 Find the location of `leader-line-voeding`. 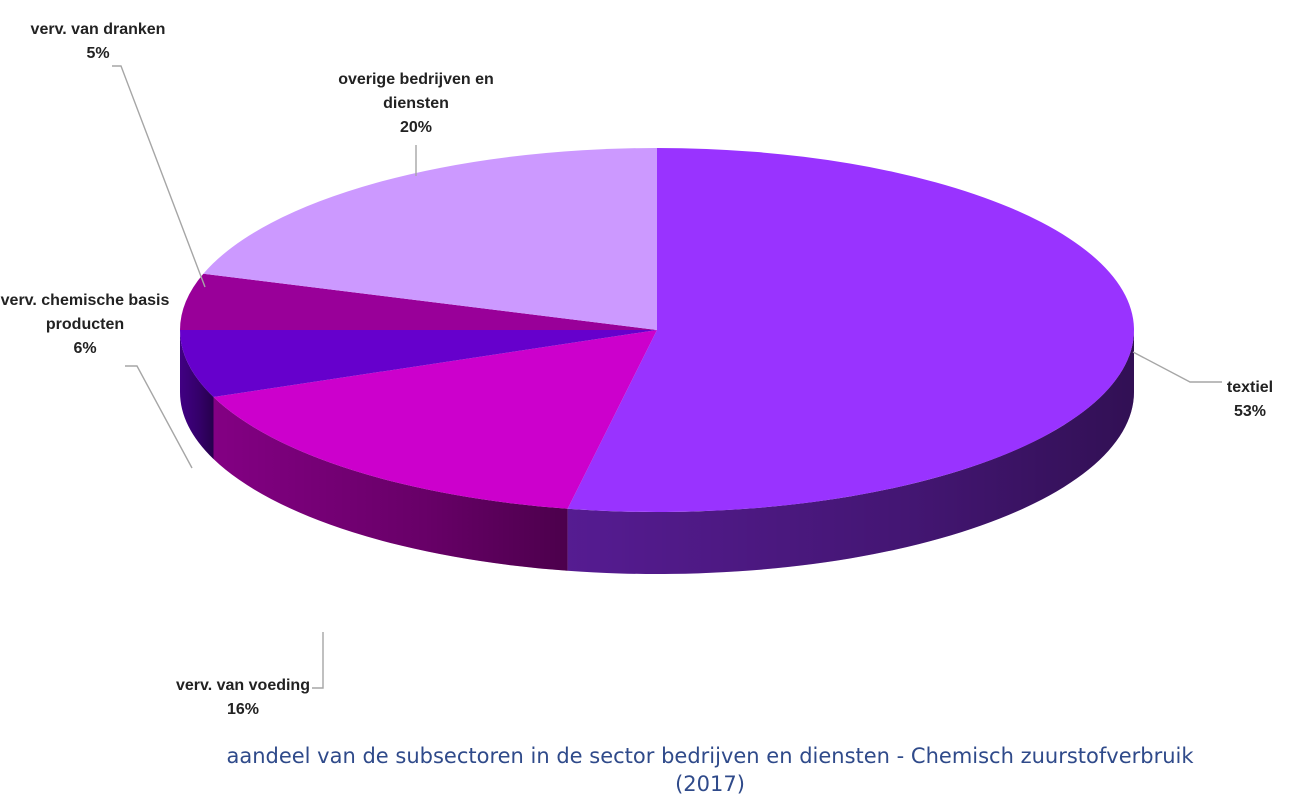

leader-line-voeding is located at coordinates (318, 660).